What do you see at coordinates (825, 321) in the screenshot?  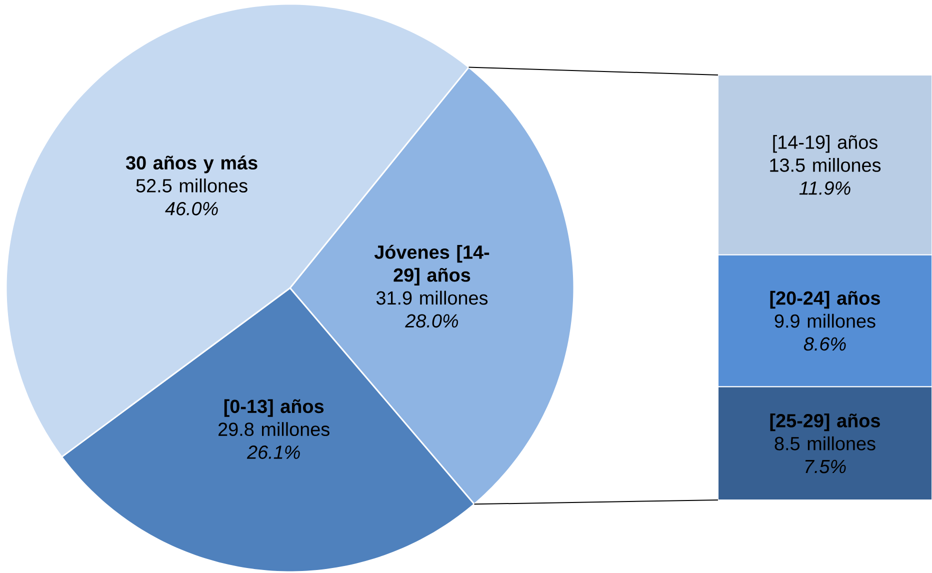 I see `data-label: 9.9 millones` at bounding box center [825, 321].